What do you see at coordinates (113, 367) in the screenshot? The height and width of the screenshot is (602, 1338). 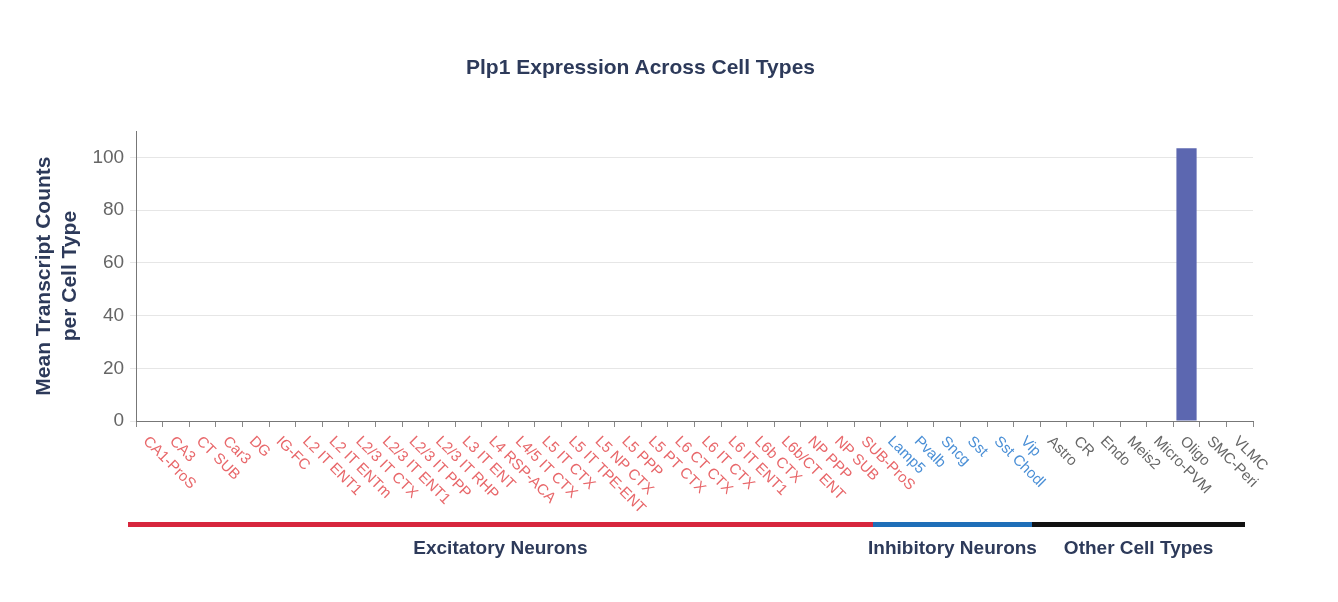 I see `y-tick-label: 20` at bounding box center [113, 367].